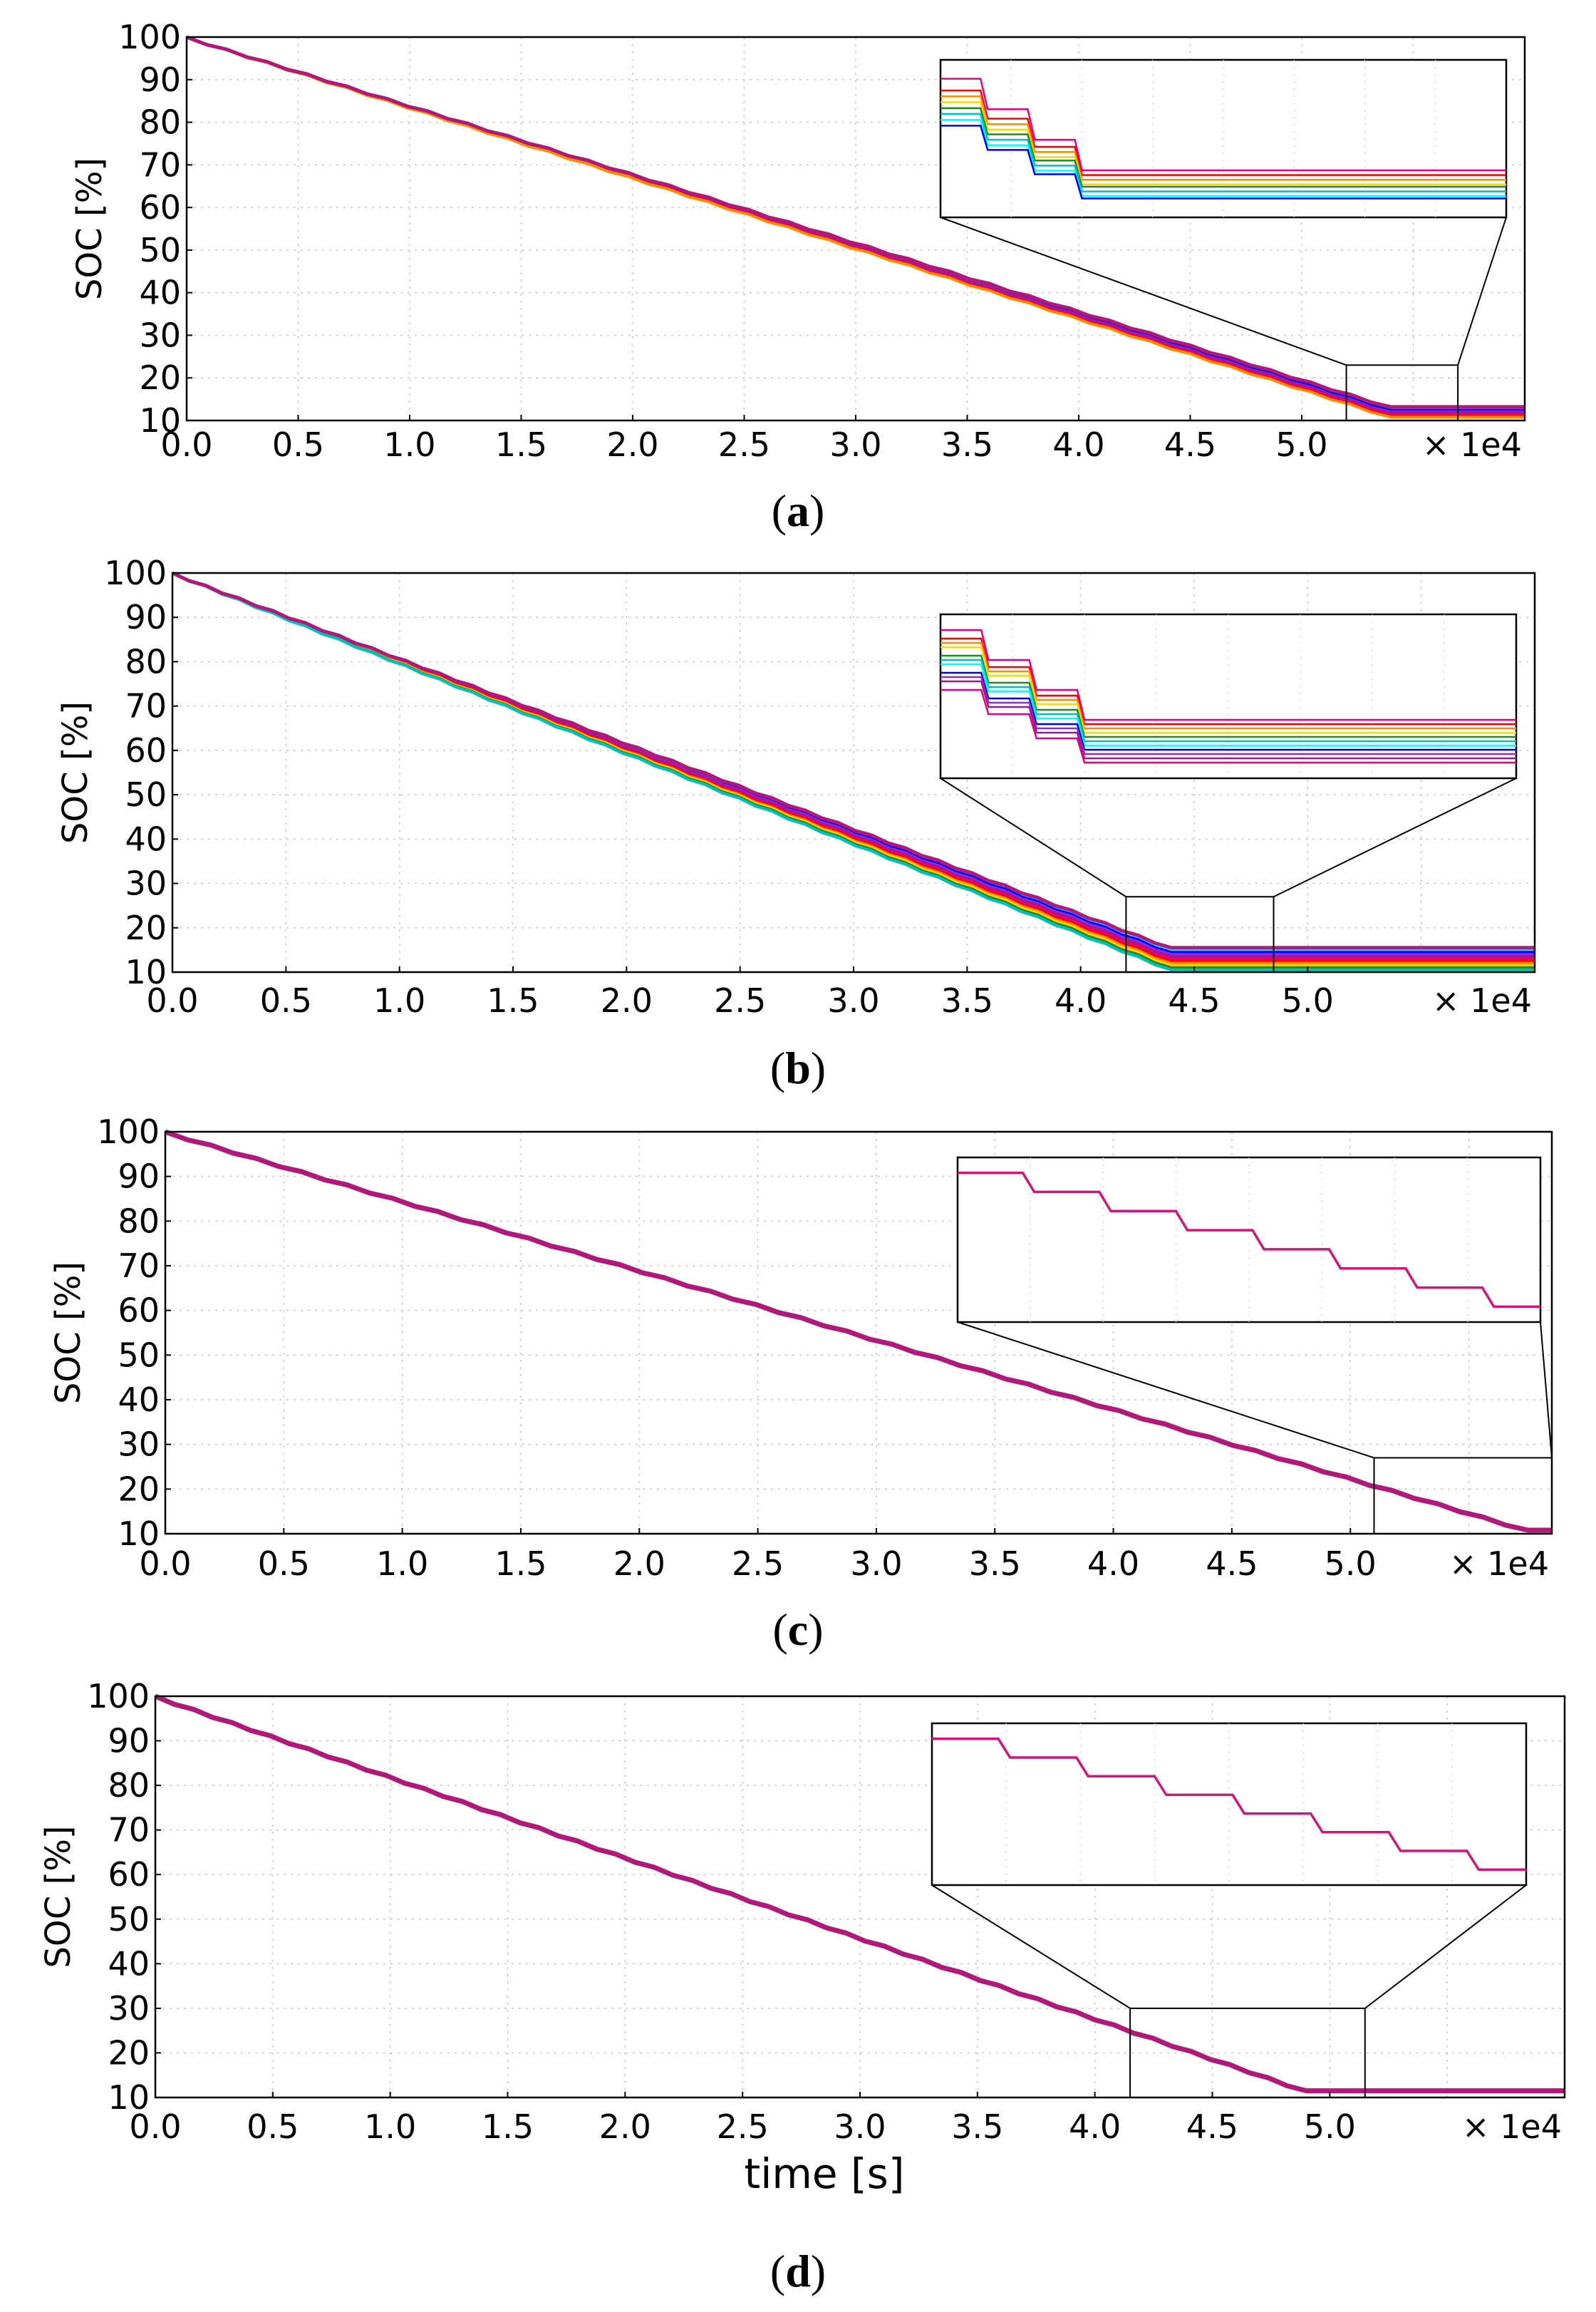  What do you see at coordinates (797, 1629) in the screenshot?
I see `panel-caption: (c)` at bounding box center [797, 1629].